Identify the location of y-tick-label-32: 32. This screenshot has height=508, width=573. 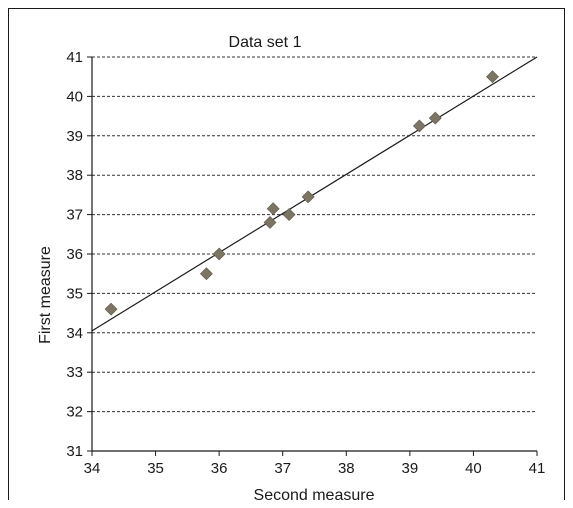
(74, 412).